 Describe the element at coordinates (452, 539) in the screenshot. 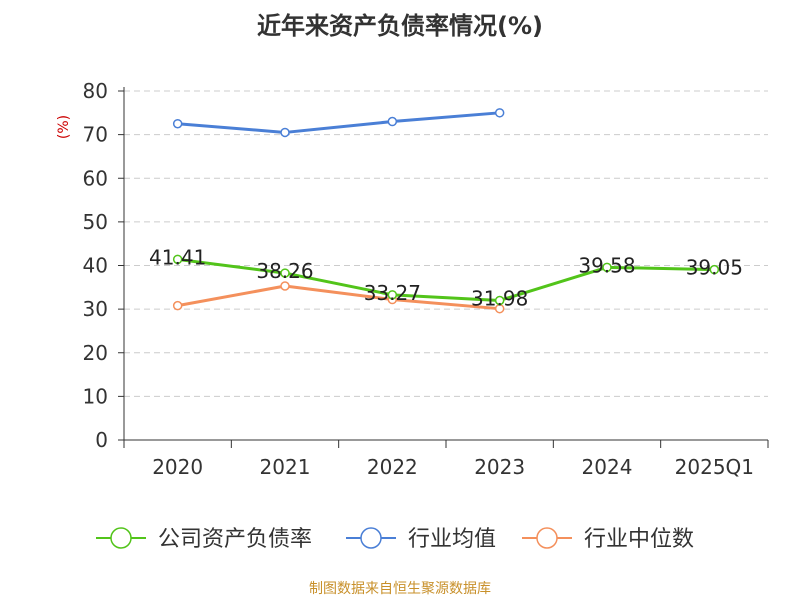

I see `legend-label: 行业均值` at that location.